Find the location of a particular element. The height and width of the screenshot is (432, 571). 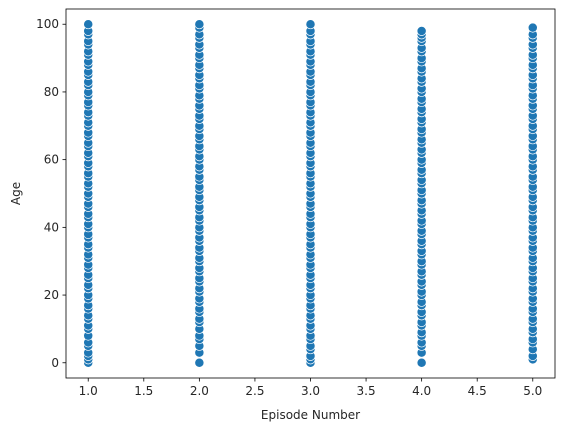

y-axis-label: Age is located at coordinates (16, 193).